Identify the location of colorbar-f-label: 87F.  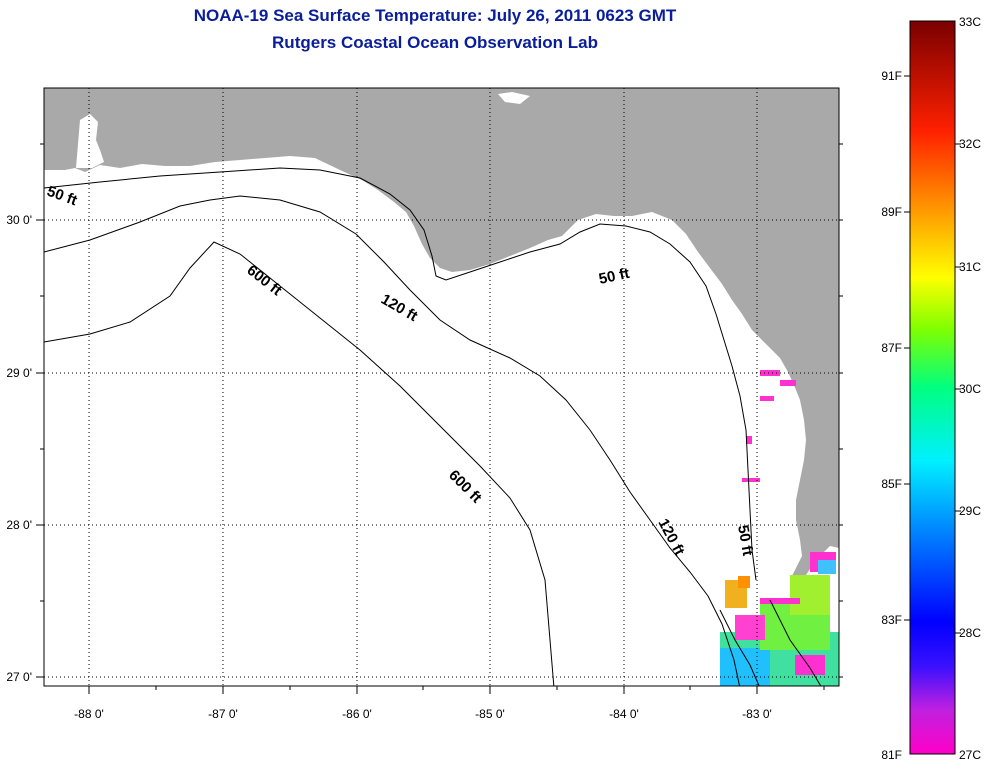
(891, 348).